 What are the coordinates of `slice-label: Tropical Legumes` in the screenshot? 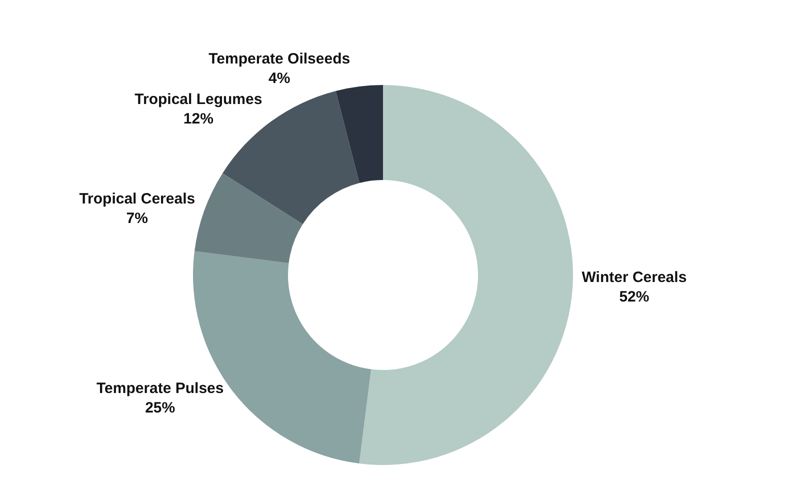 It's located at (198, 99).